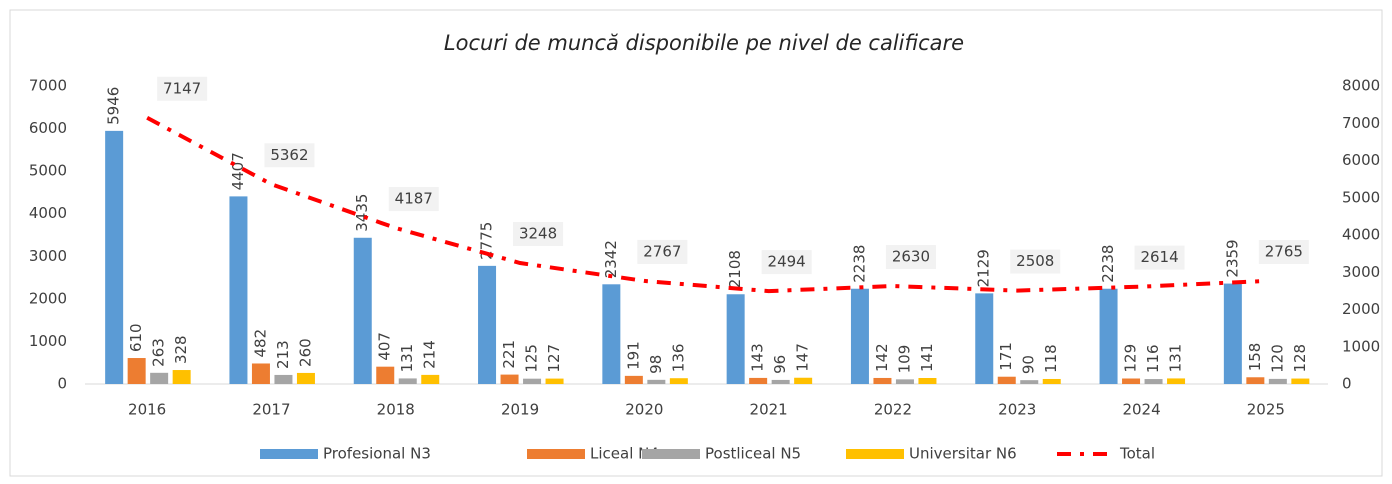 The height and width of the screenshot is (484, 1392). I want to click on data-label: 263, so click(159, 352).